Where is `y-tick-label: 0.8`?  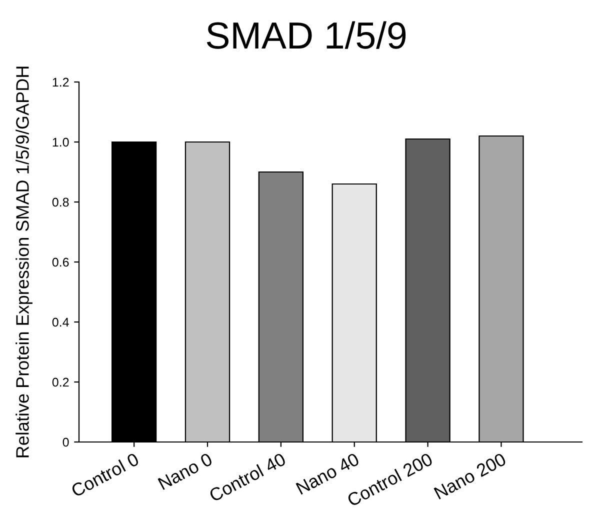 y-tick-label: 0.8 is located at coordinates (60, 202).